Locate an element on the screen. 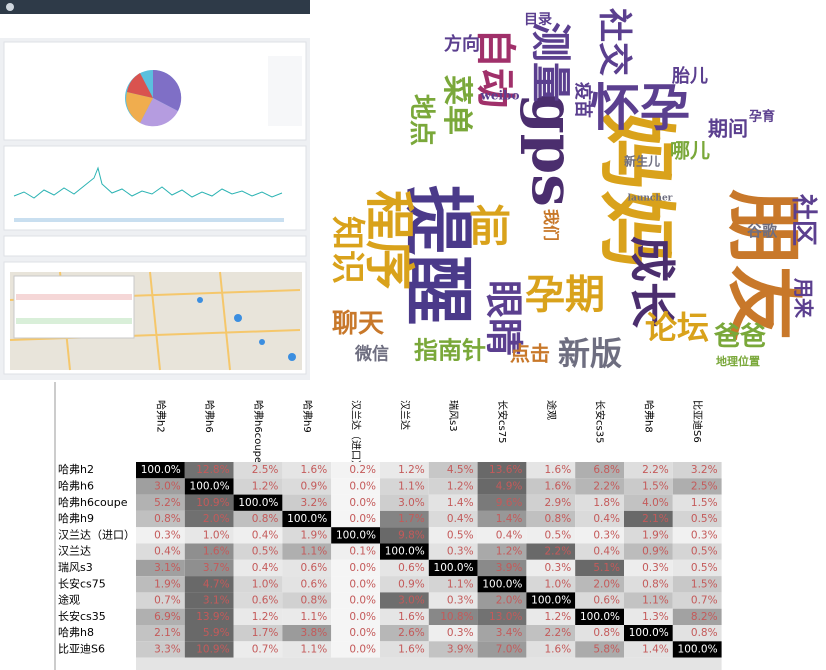  cell-label: 0.5% is located at coordinates (704, 568).